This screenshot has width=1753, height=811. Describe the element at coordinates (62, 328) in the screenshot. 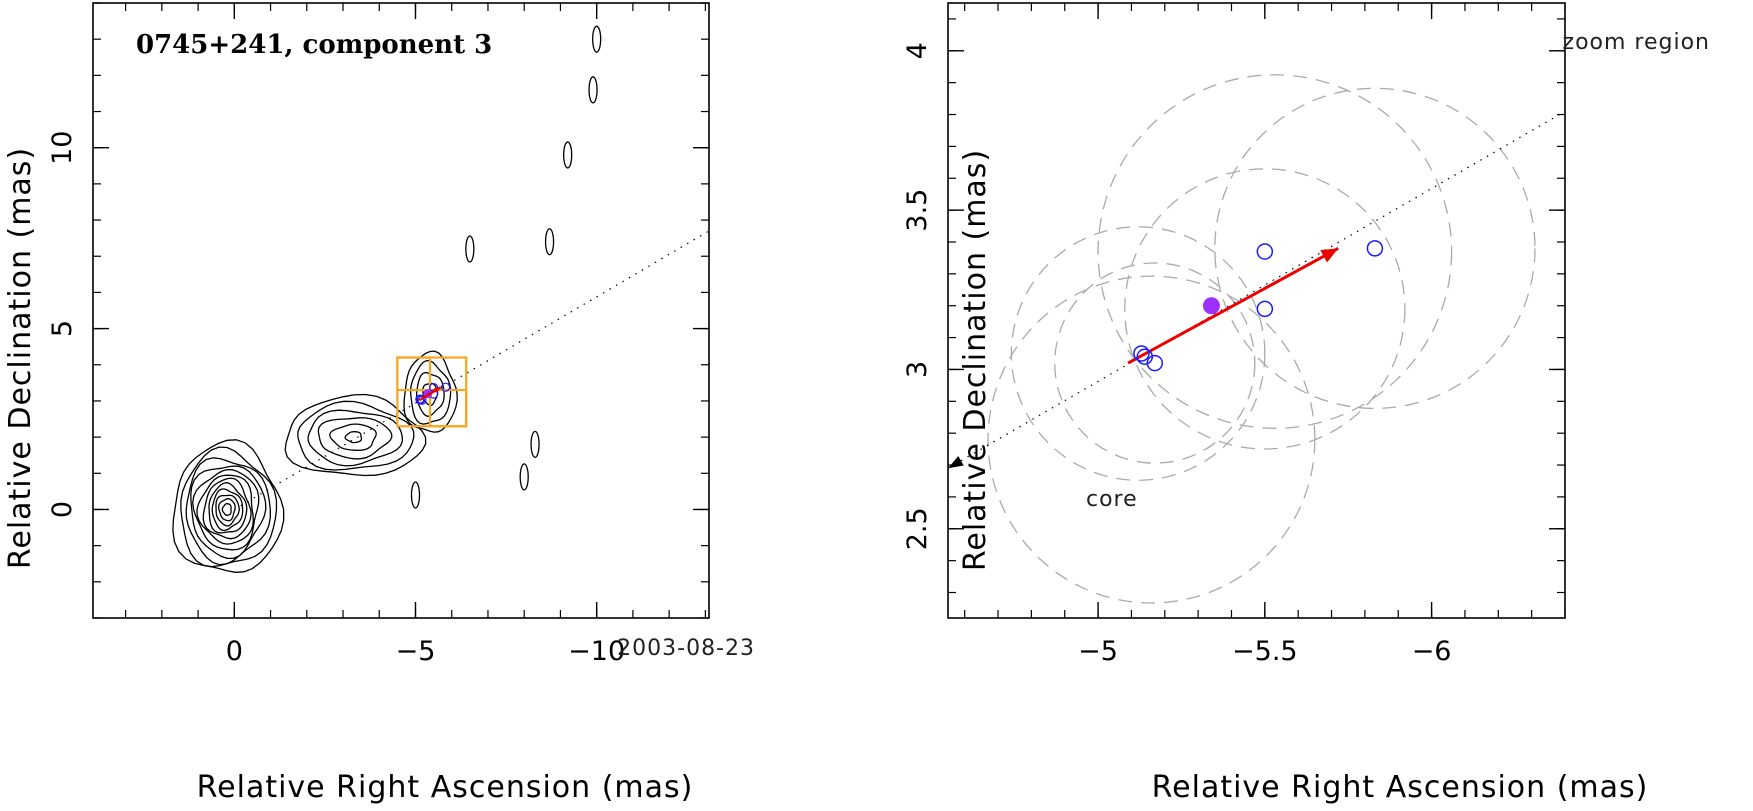

I see `map-y-tick-label: 5` at that location.